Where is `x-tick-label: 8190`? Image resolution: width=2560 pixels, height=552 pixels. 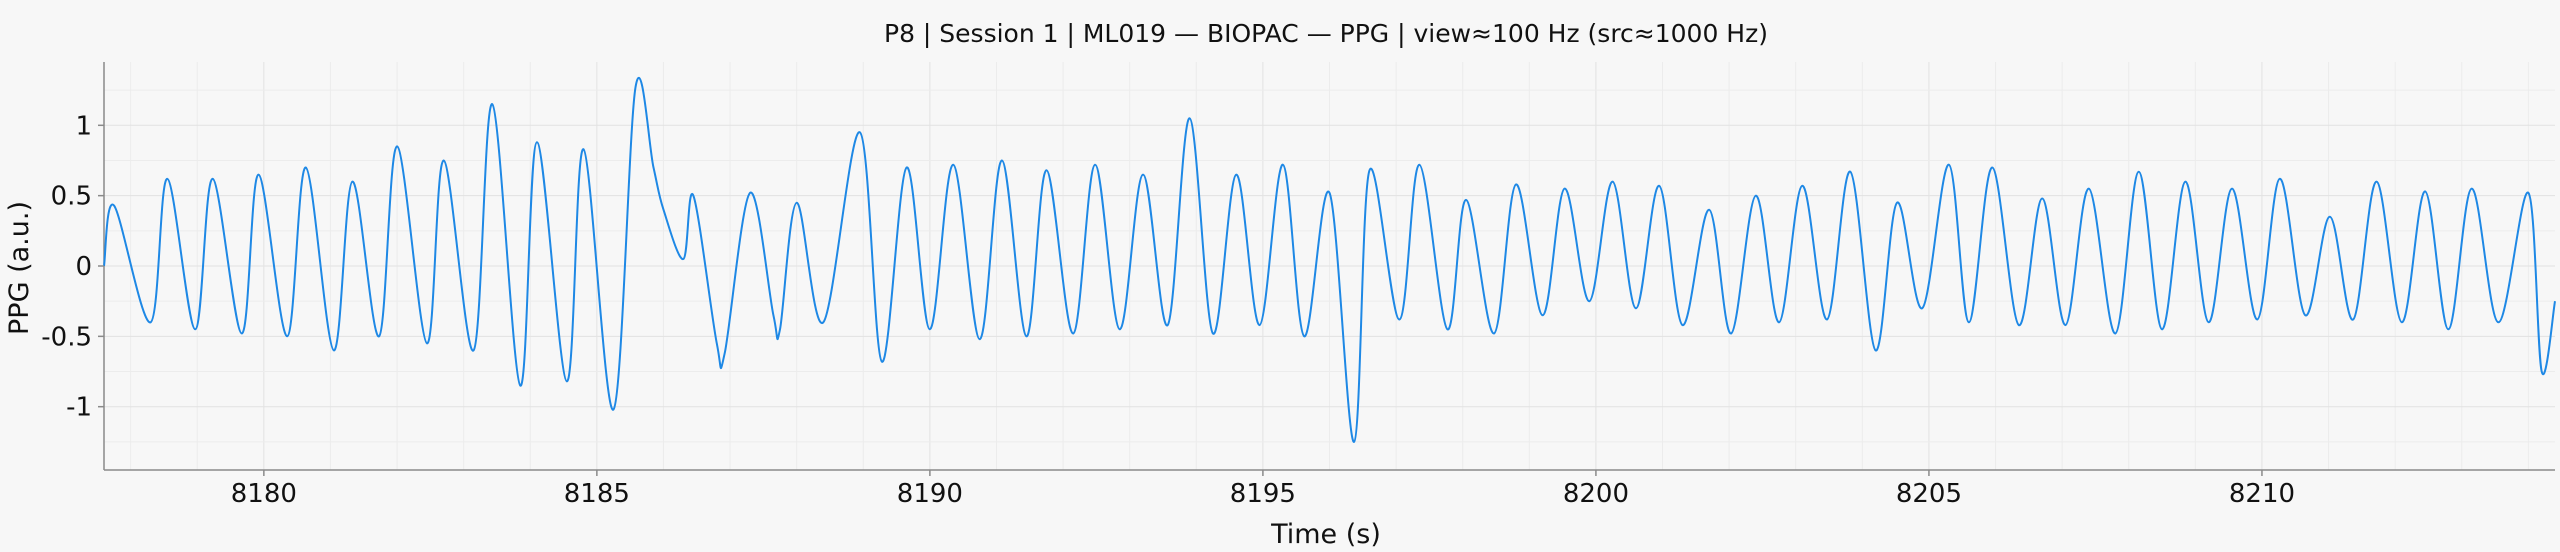 x-tick-label: 8190 is located at coordinates (930, 494).